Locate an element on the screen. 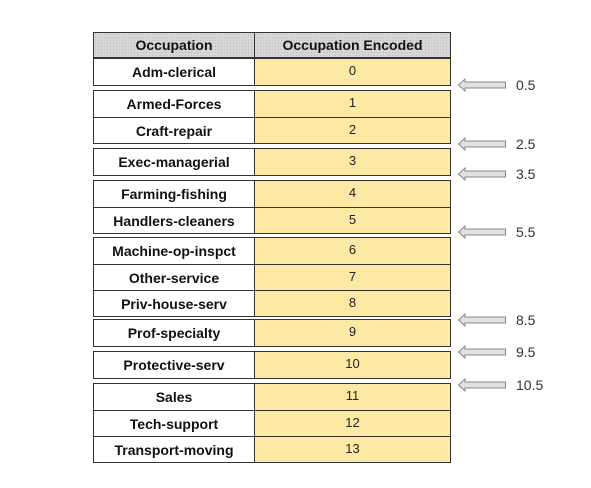  occupation-cell: Transport-moving is located at coordinates (174, 449).